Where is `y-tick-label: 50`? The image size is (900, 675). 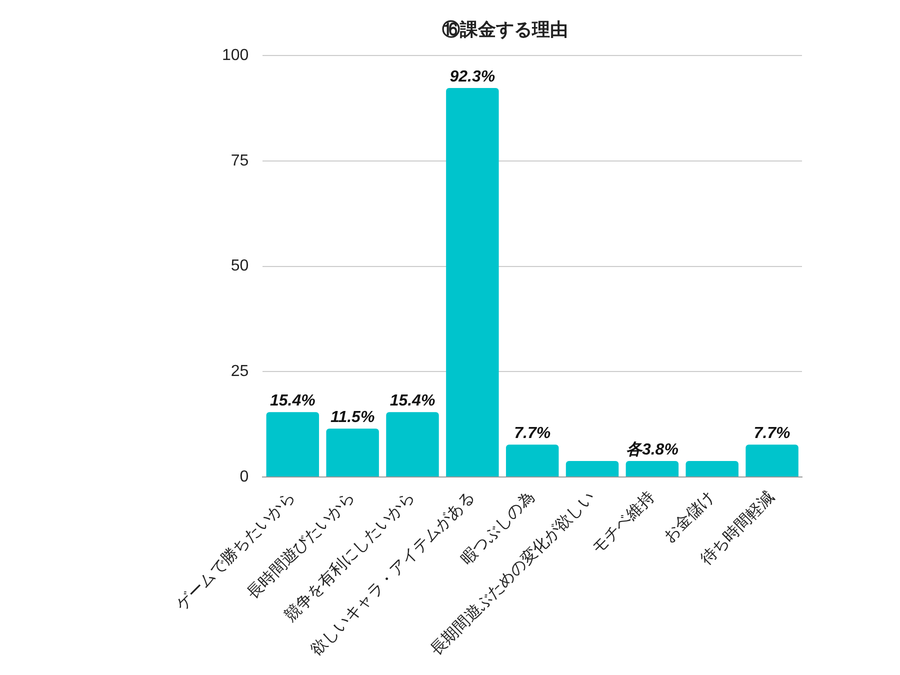
y-tick-label: 50 is located at coordinates (239, 266).